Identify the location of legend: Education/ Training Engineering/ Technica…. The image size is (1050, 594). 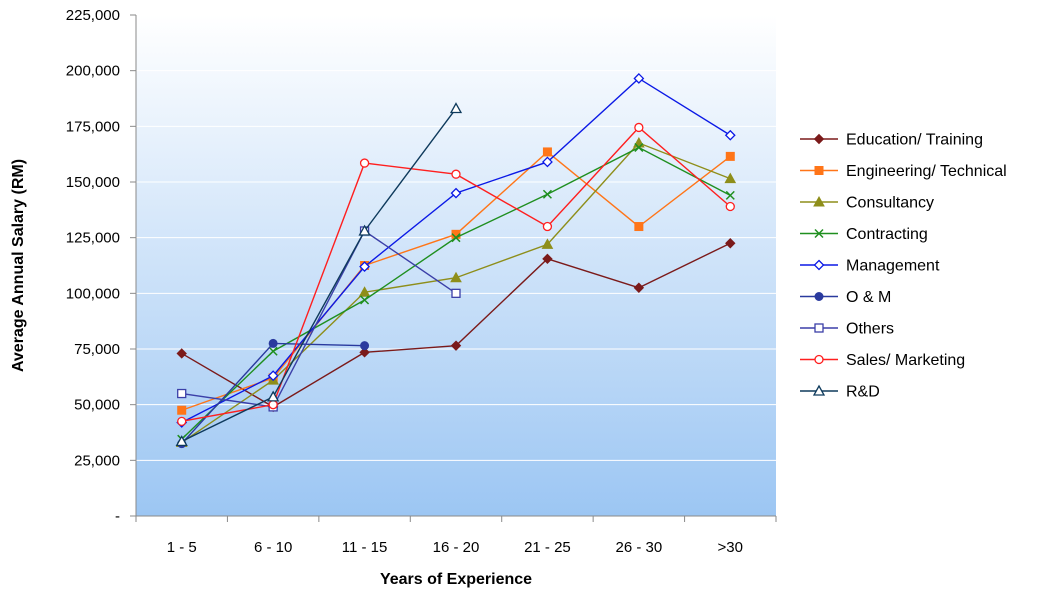
(903, 266).